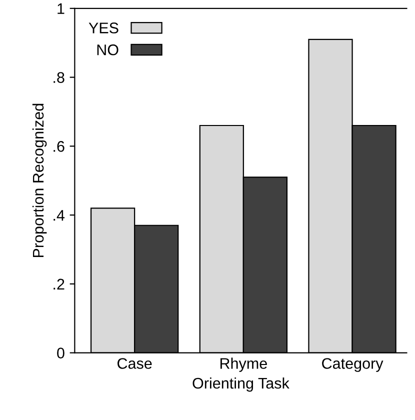 This screenshot has width=415, height=420. I want to click on y-axis-title: Proportion Recognized, so click(39, 181).